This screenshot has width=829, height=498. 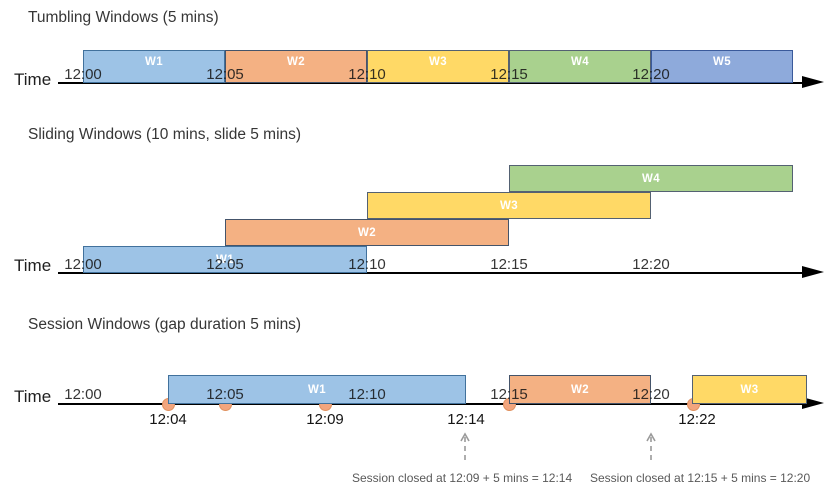 What do you see at coordinates (700, 478) in the screenshot?
I see `annotation: Session closed at 12:15 + 5 mins = 12:20` at bounding box center [700, 478].